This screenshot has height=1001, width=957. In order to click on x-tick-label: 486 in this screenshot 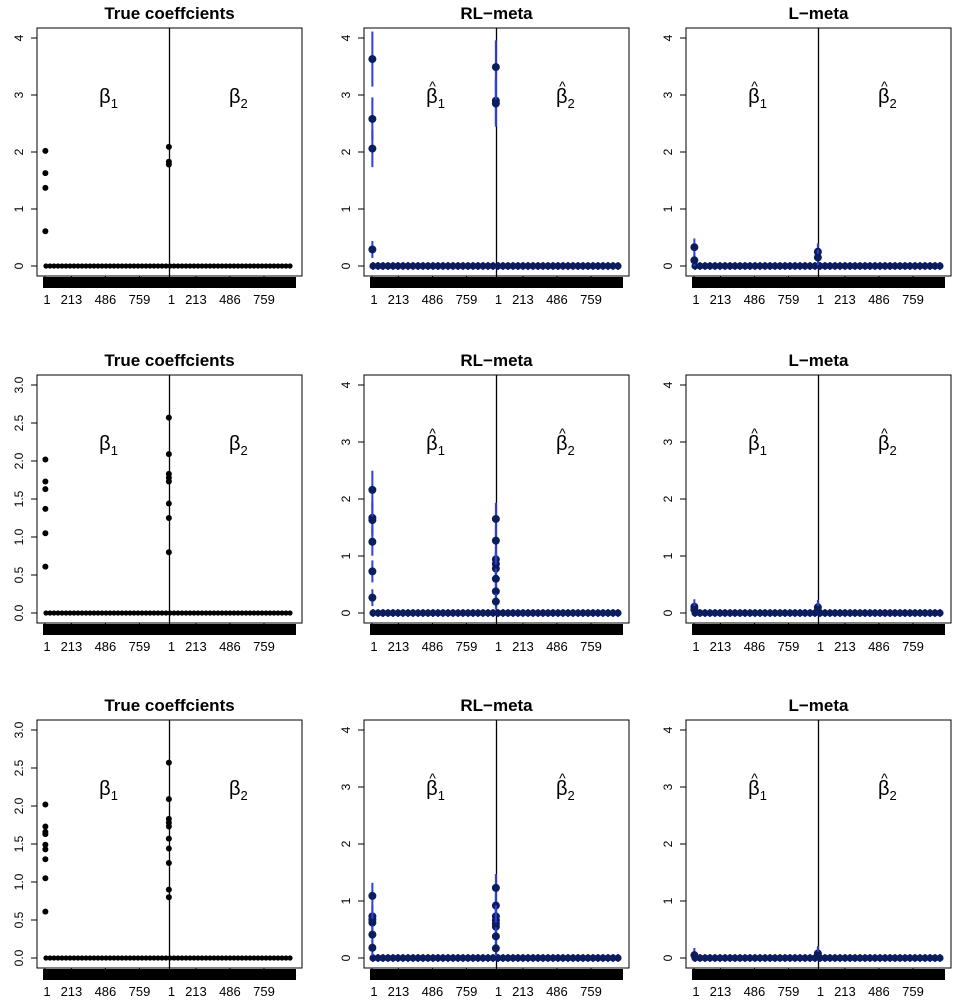, I will do `click(230, 991)`.